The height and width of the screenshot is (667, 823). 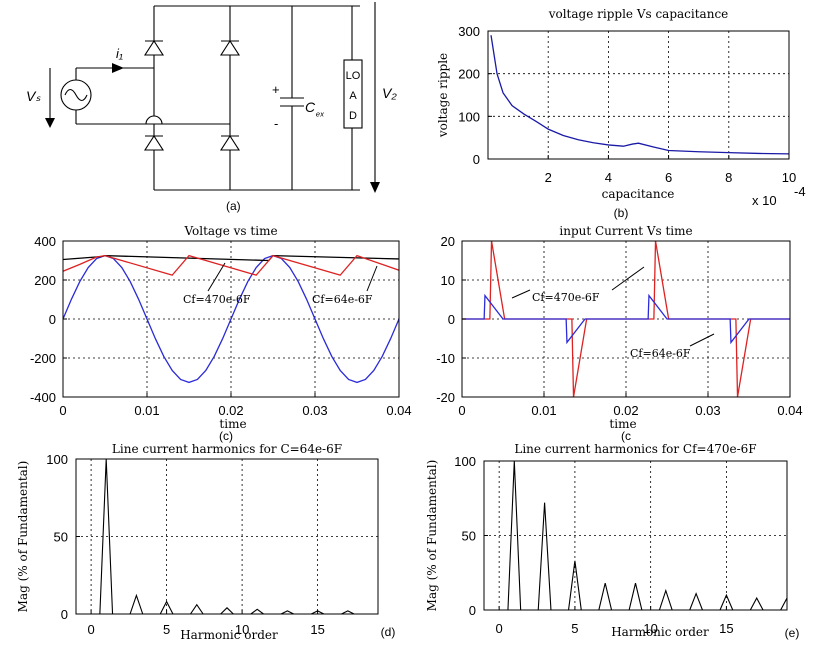 I want to click on ac-source, so click(x=76, y=95).